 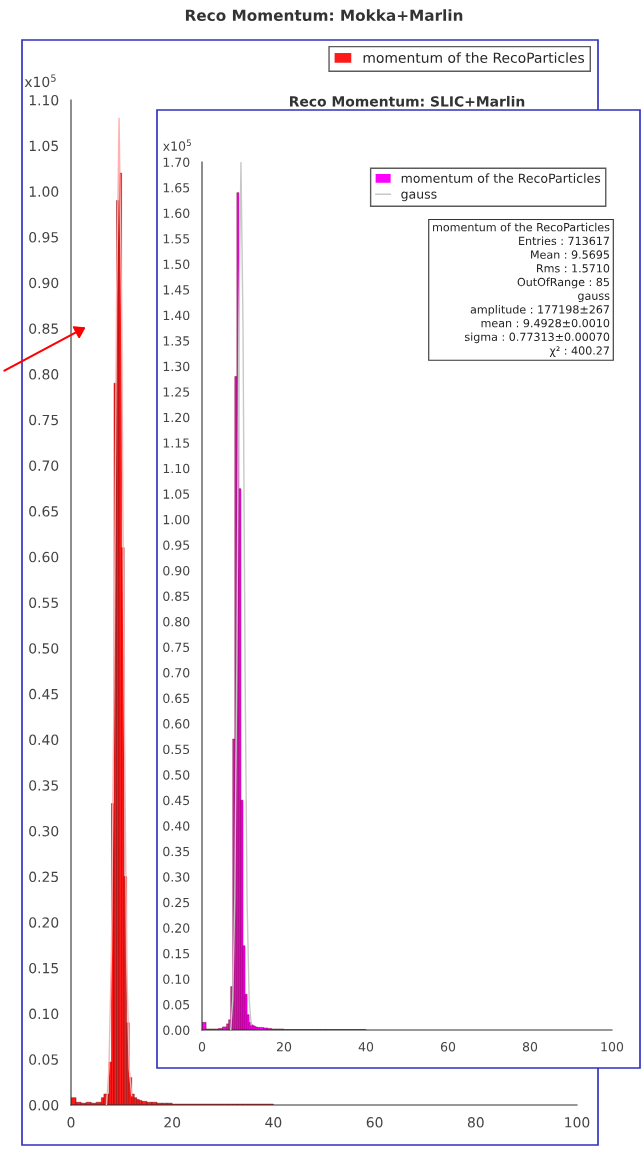 I want to click on y-tick-label: 1.55, so click(x=176, y=239).